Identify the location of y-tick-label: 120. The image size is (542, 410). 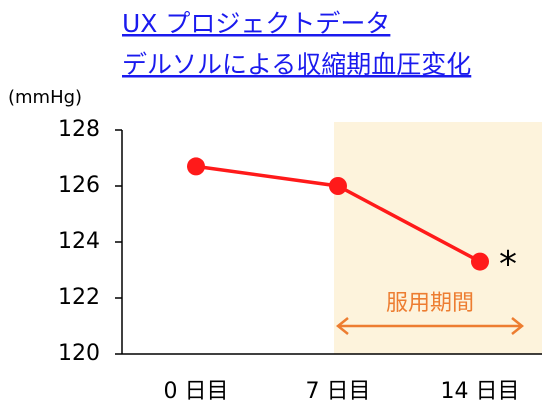
(79, 353).